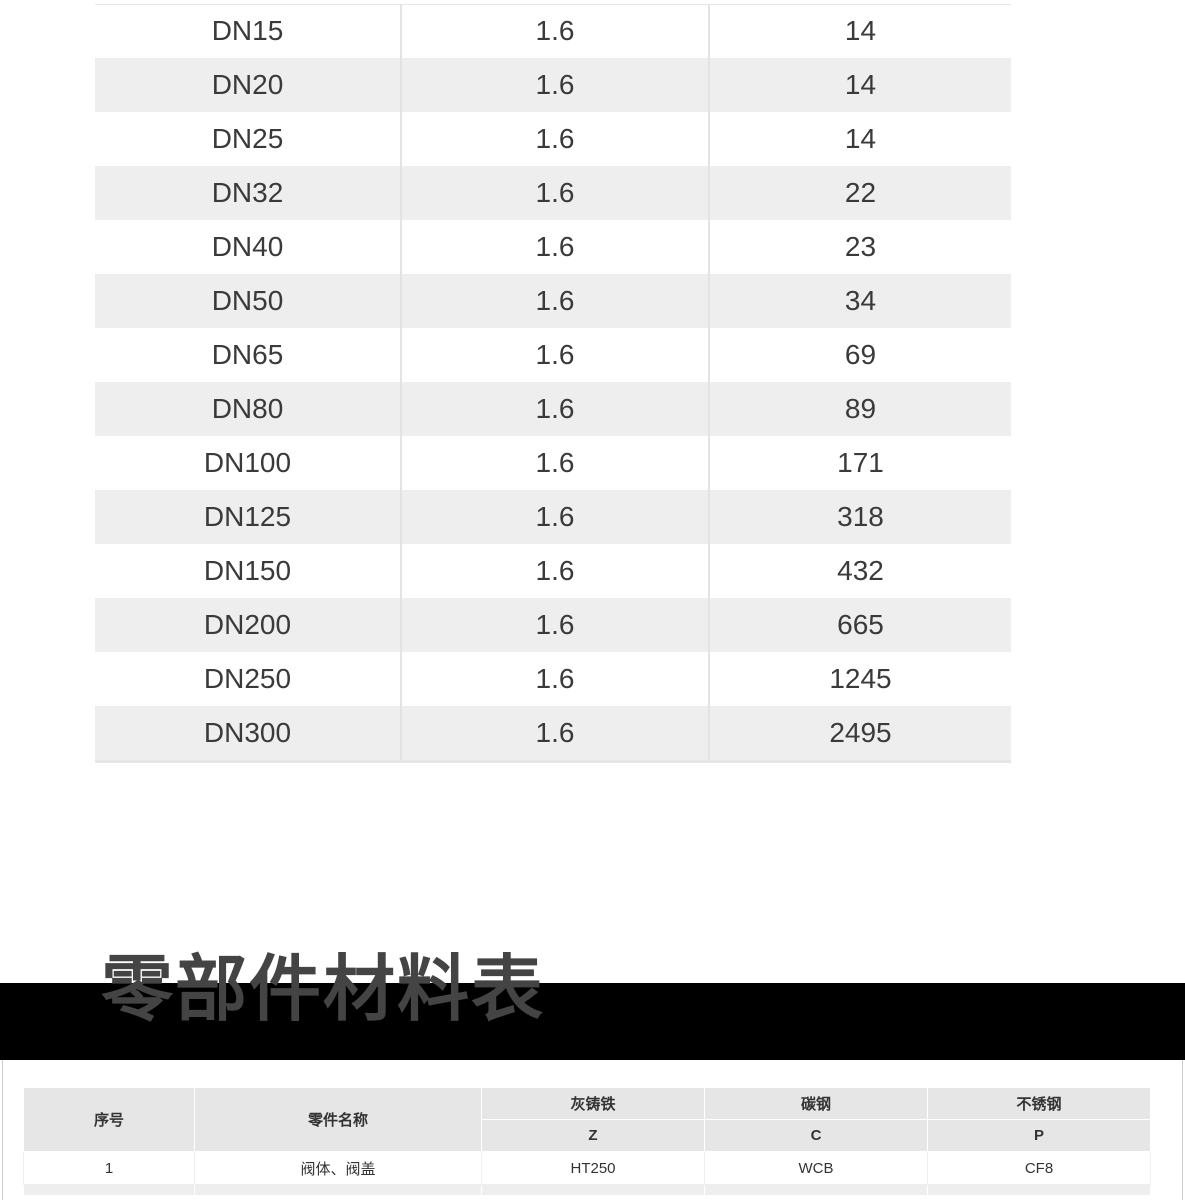 This screenshot has width=1185, height=1200. I want to click on table-row: DN15 1.6 14, so click(553, 31).